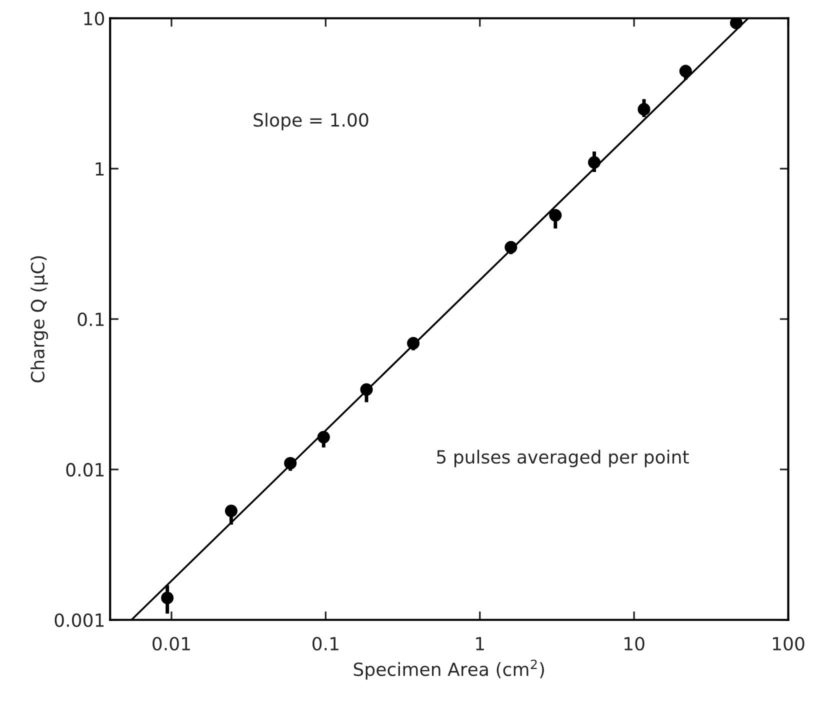 This screenshot has width=828, height=702. Describe the element at coordinates (100, 169) in the screenshot. I see `y-tick-label: 1` at that location.